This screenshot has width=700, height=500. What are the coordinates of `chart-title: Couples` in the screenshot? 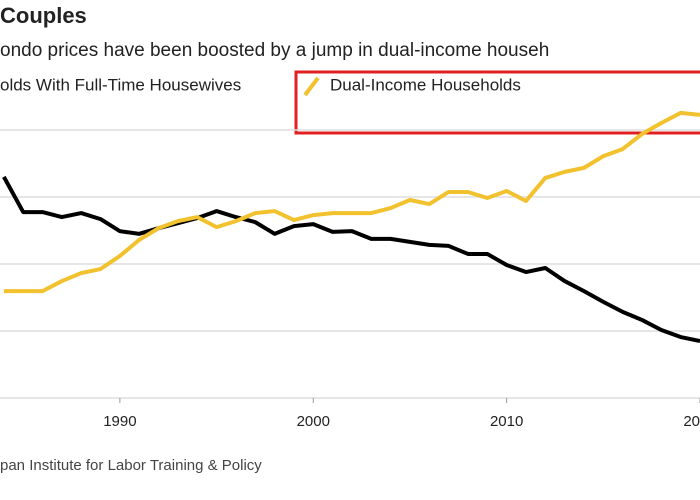 It's located at (43, 15).